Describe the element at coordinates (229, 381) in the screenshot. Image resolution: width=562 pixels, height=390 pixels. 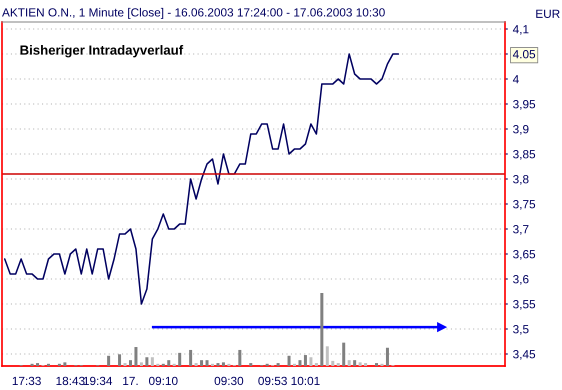
I see `x-tick-label: 09:30` at that location.